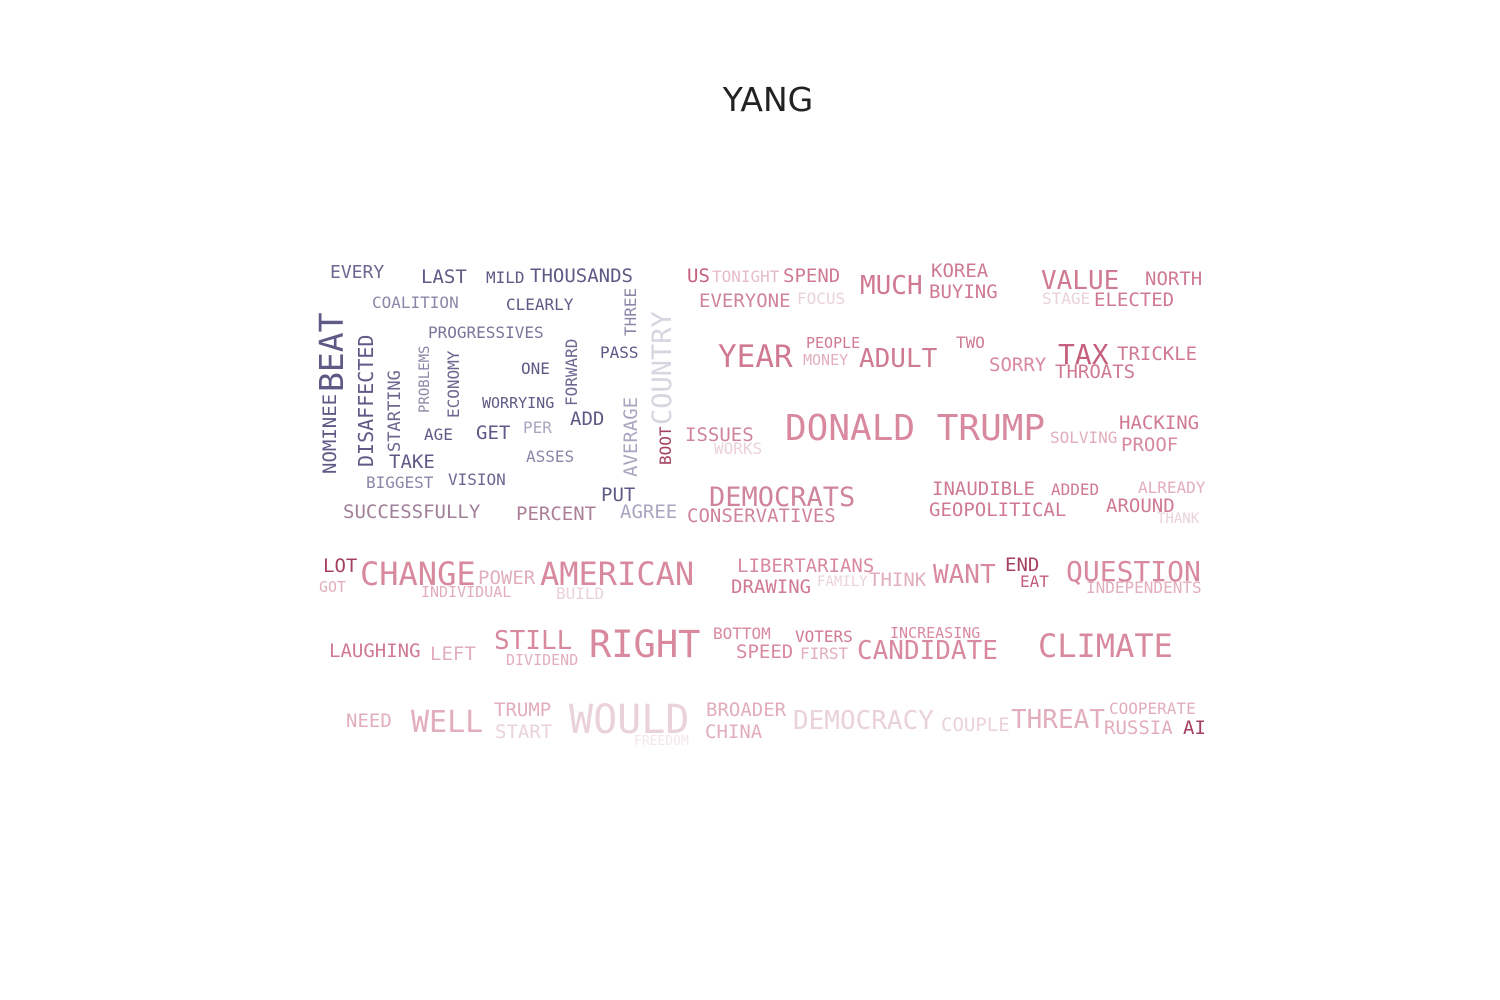 This screenshot has width=1500, height=1000. I want to click on word-threat: THREAT, so click(1058, 720).